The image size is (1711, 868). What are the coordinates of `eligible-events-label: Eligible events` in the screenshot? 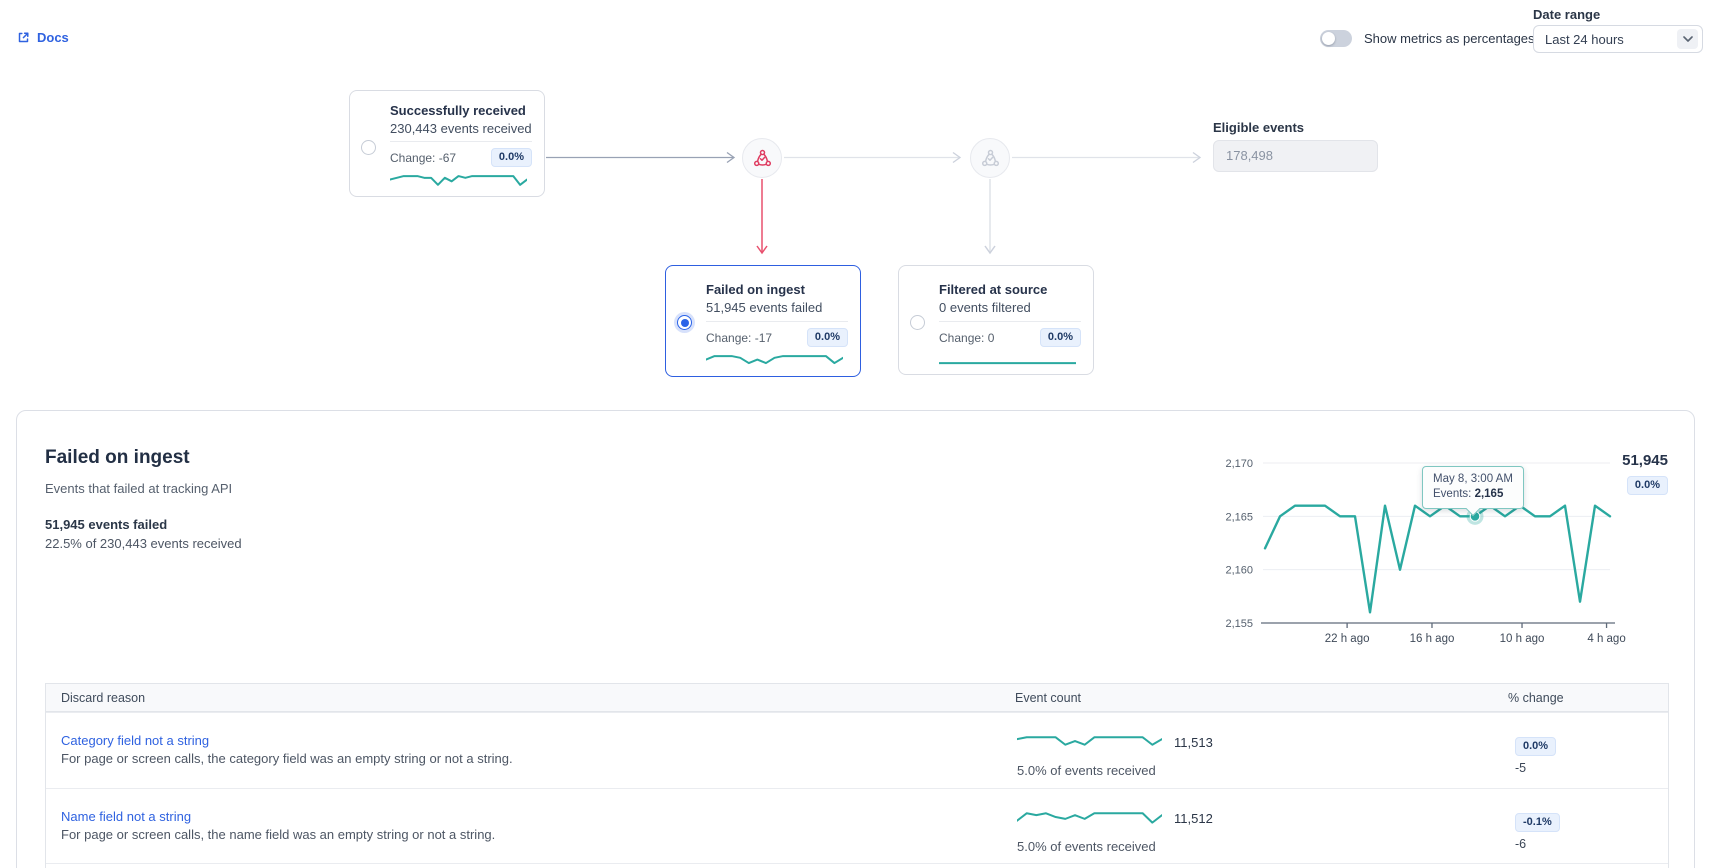 It's located at (1259, 127).